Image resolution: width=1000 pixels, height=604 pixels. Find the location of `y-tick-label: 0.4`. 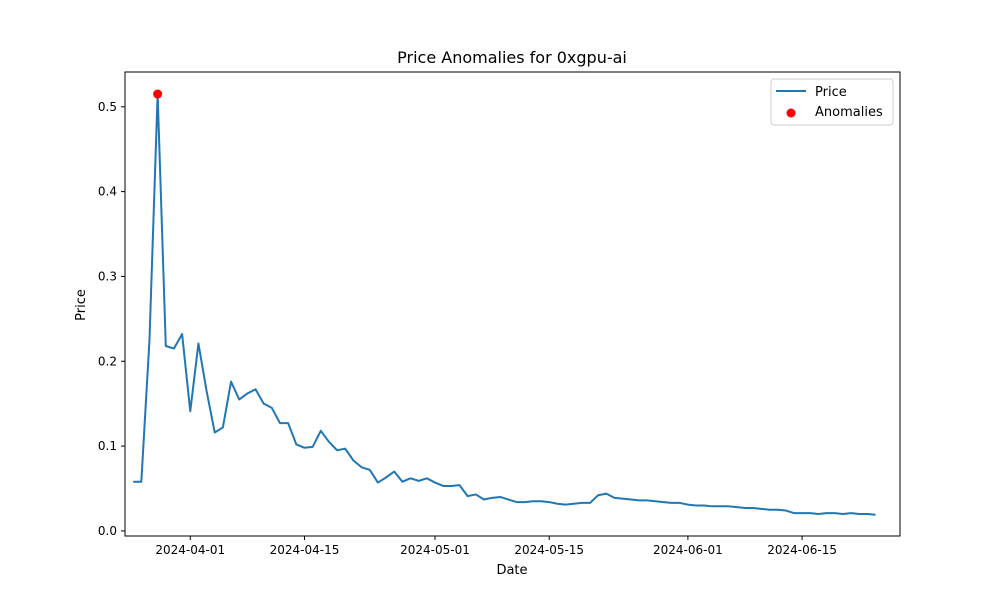

y-tick-label: 0.4 is located at coordinates (107, 192).